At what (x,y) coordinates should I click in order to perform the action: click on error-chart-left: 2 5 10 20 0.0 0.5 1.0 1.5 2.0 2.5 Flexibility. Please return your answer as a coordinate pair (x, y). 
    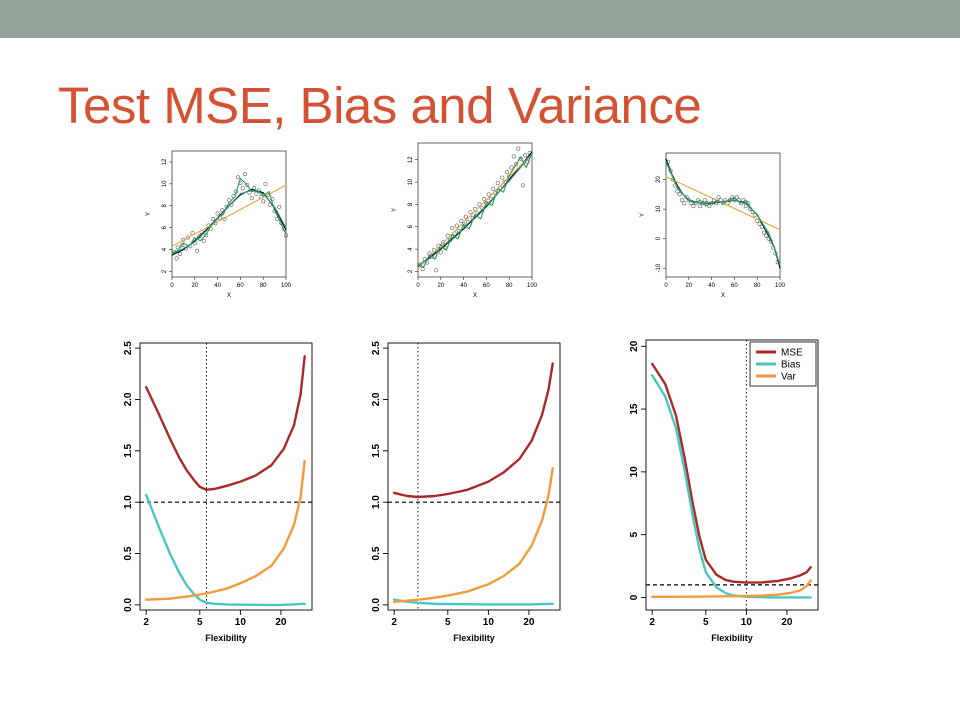
    Looking at the image, I should click on (218, 492).